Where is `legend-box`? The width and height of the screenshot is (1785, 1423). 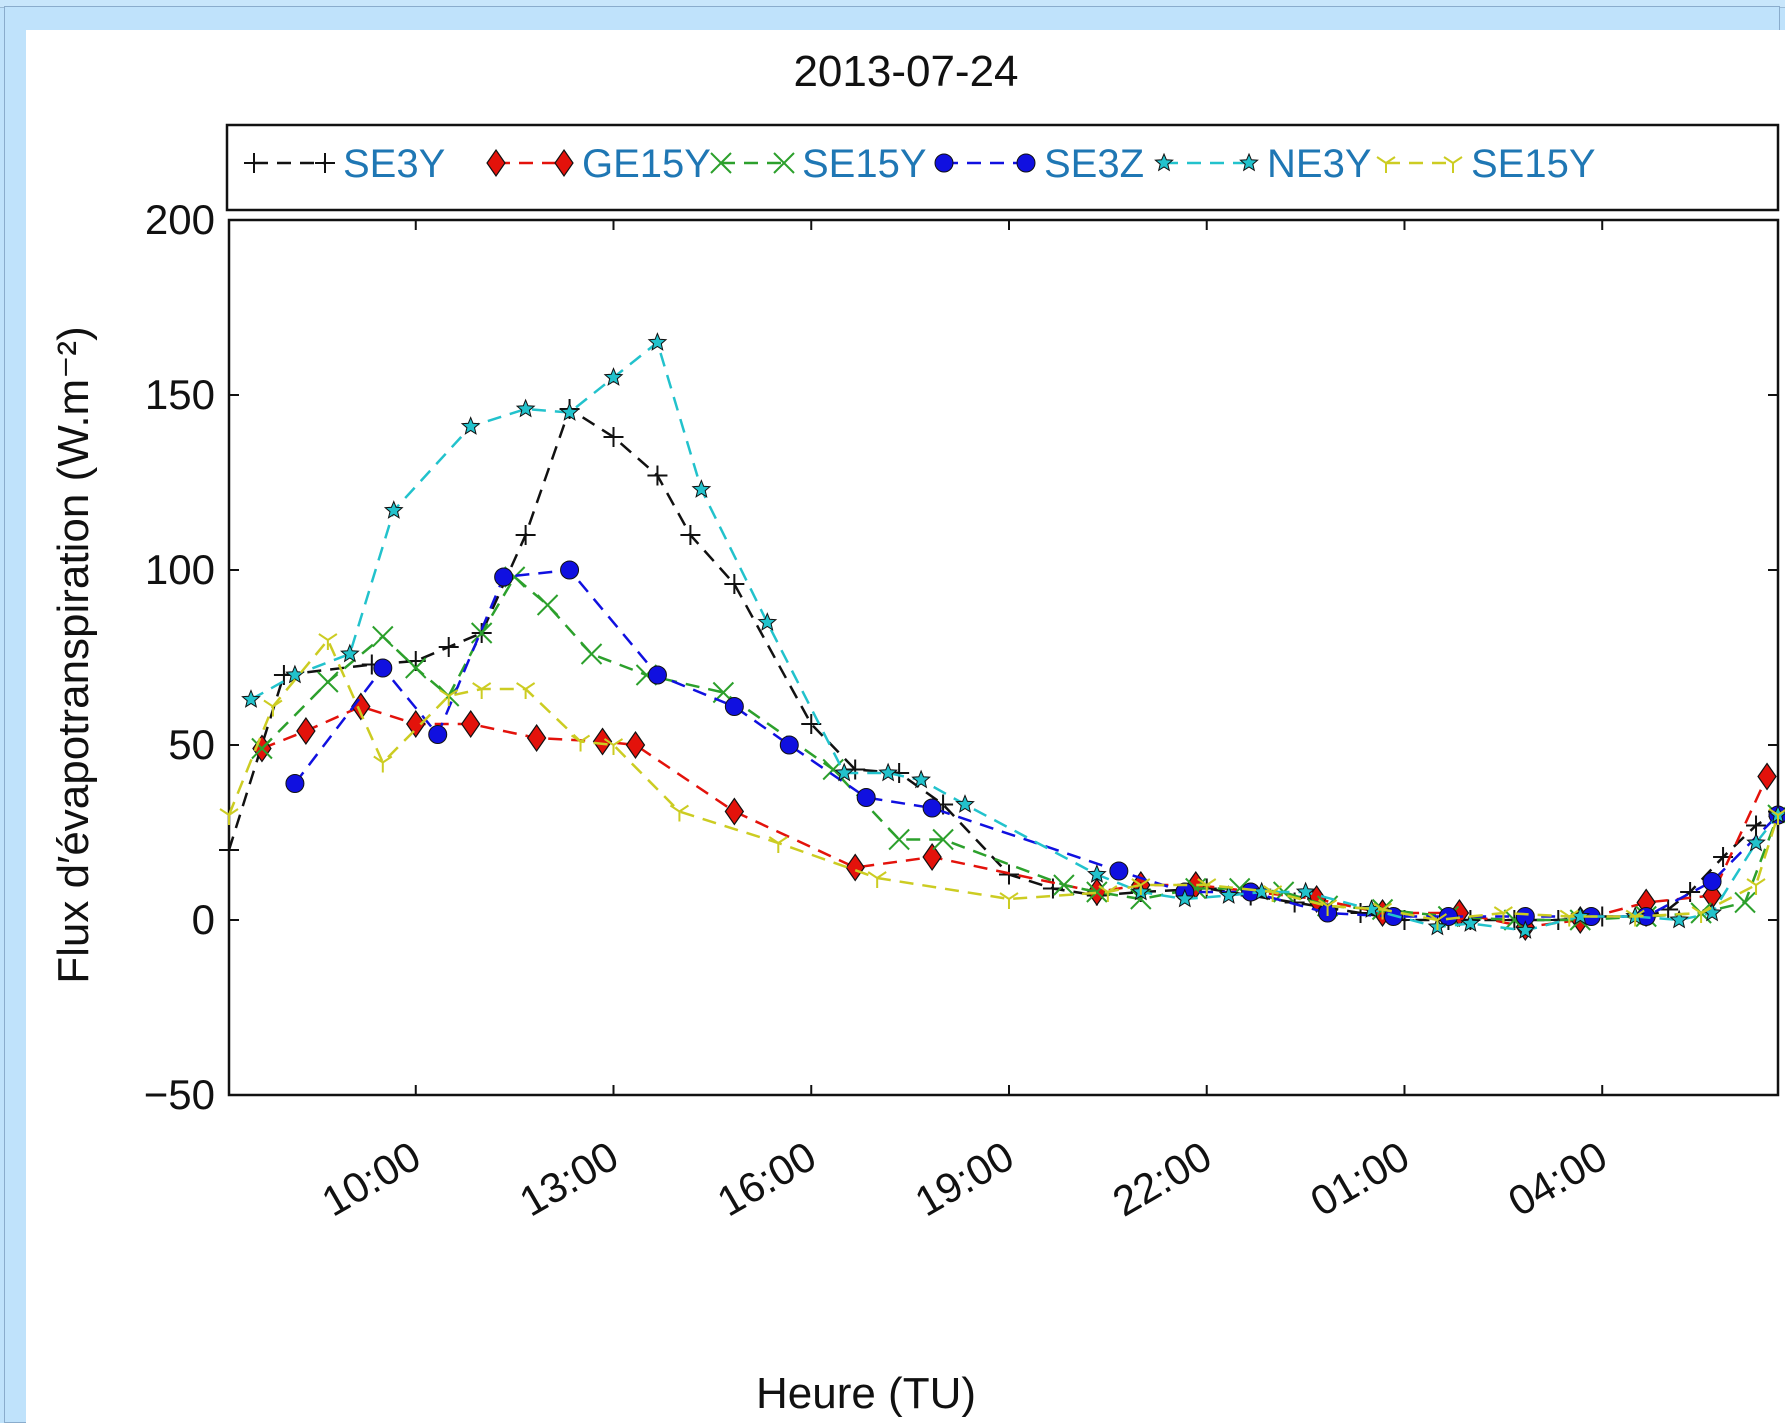
legend-box is located at coordinates (1002, 167).